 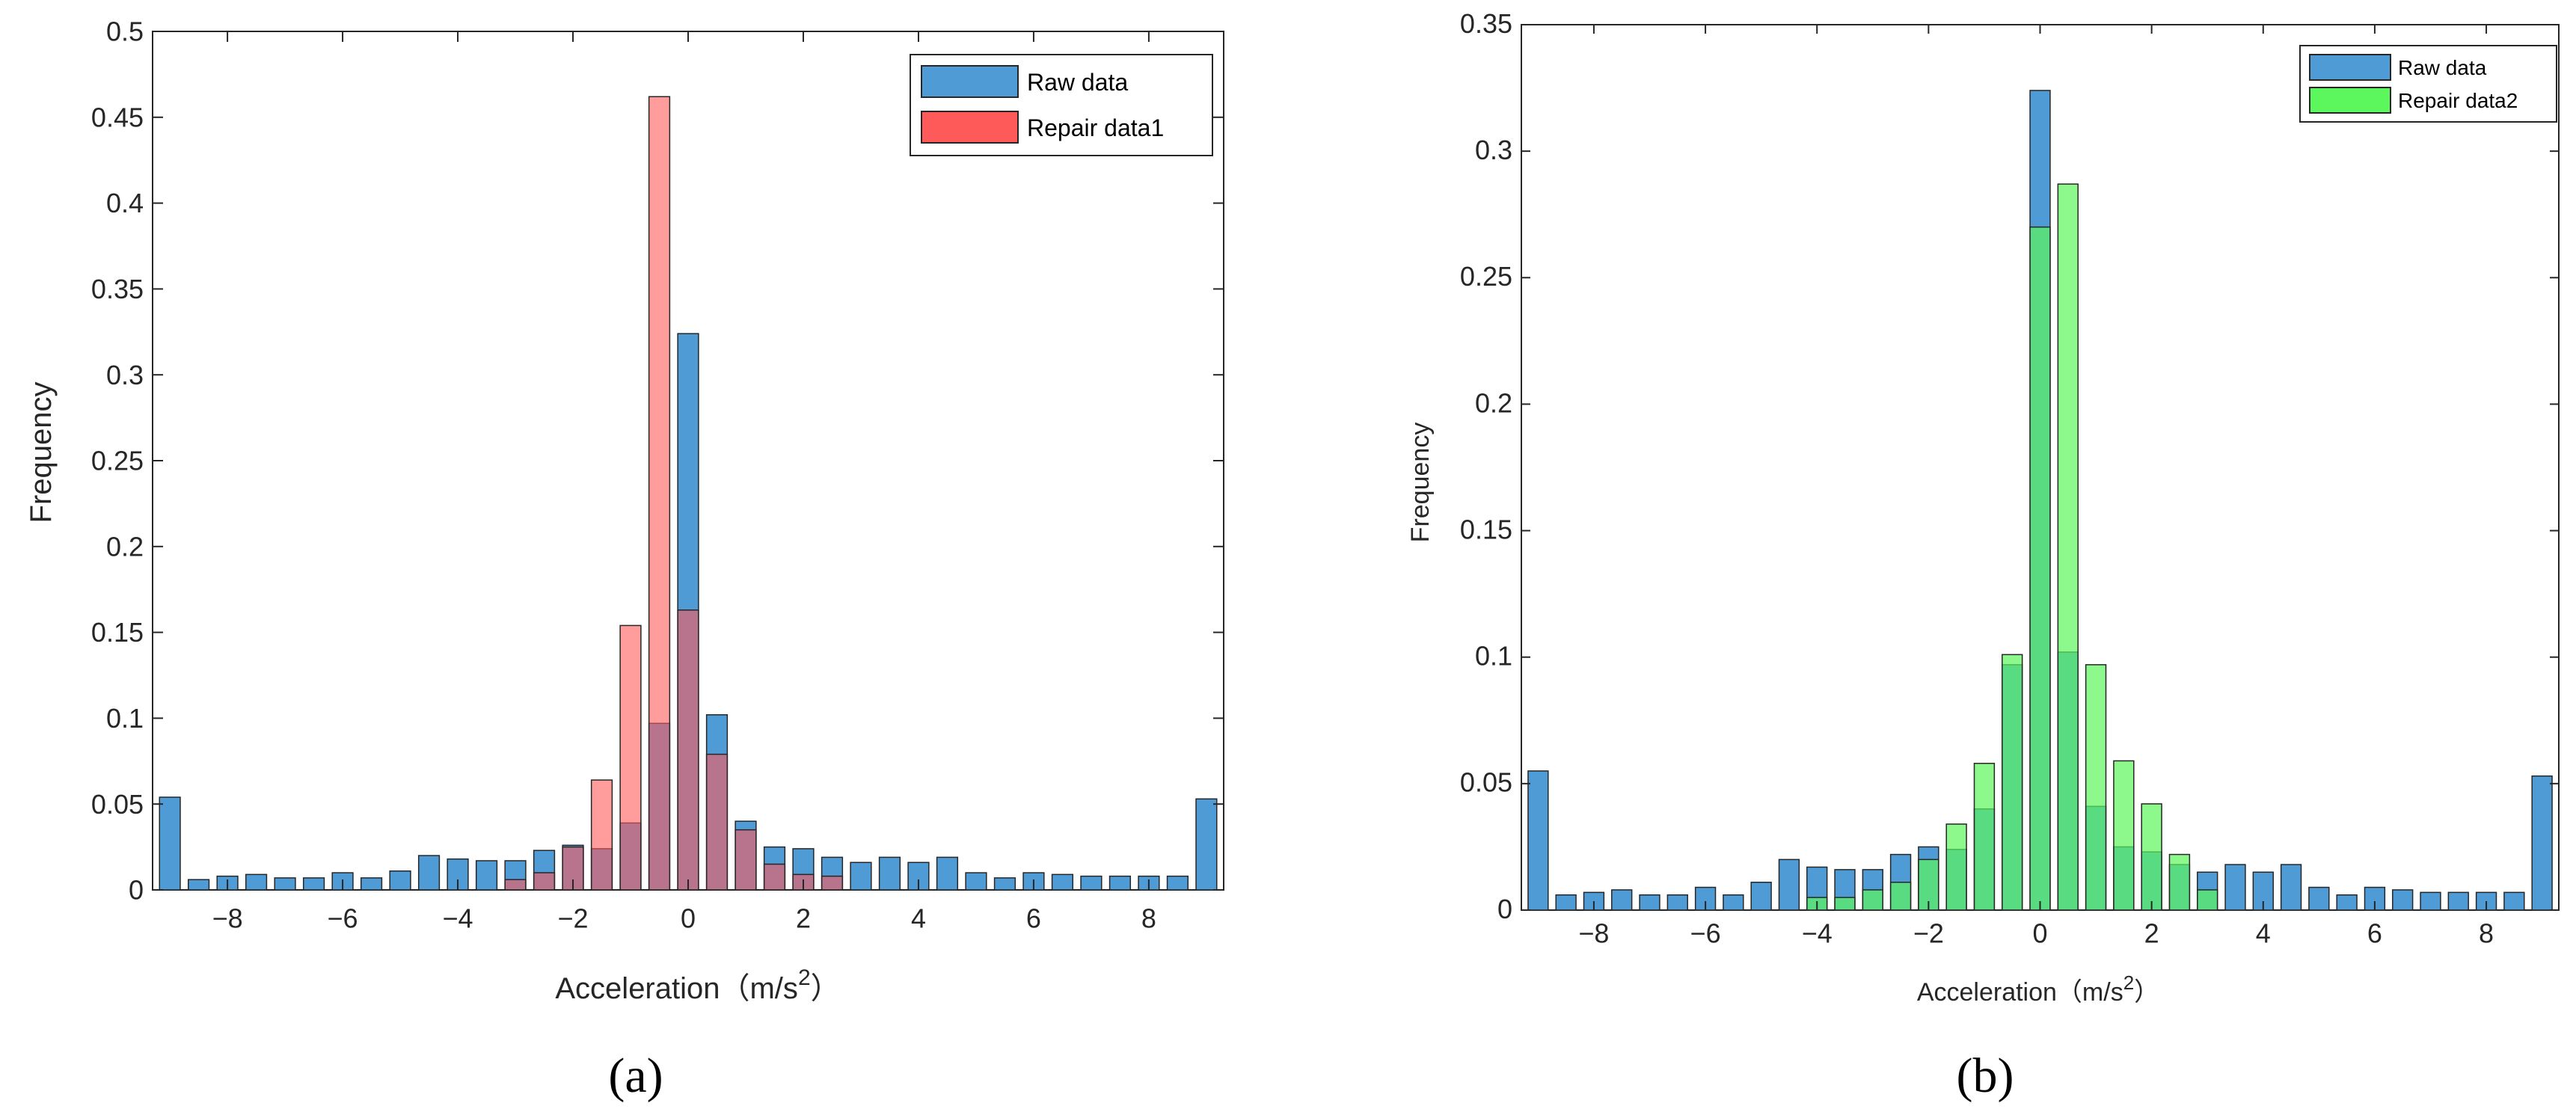 What do you see at coordinates (117, 461) in the screenshot?
I see `y-tick-label: 0.25` at bounding box center [117, 461].